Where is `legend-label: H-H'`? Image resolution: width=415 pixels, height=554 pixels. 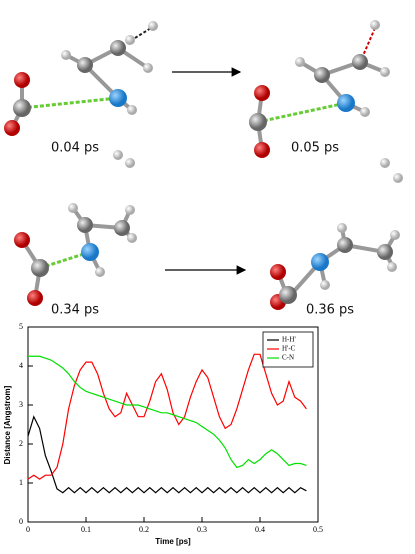 legend-label: H-H' is located at coordinates (289, 340).